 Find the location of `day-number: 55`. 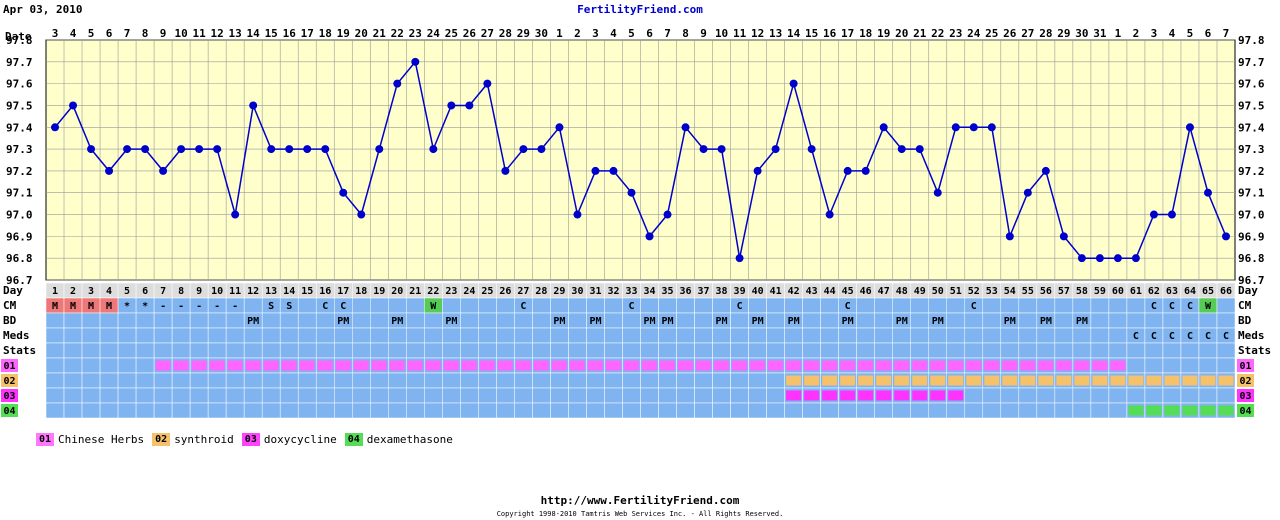

day-number: 55 is located at coordinates (1028, 291).